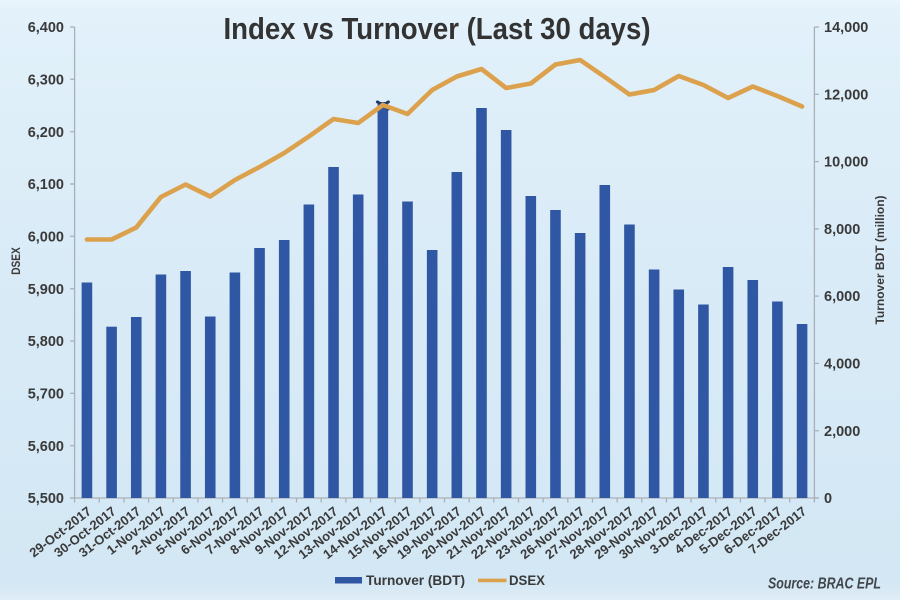 The image size is (900, 605). What do you see at coordinates (46, 80) in the screenshot?
I see `svg-text: 6,300` at bounding box center [46, 80].